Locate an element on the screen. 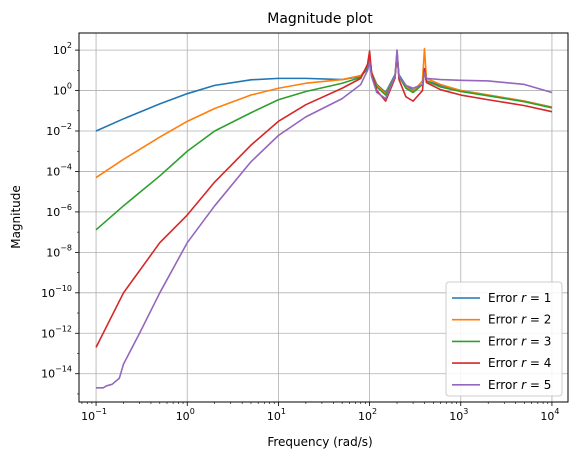 This screenshot has width=584, height=459. x-axis-label: Frequency (rad/s) is located at coordinates (319, 442).